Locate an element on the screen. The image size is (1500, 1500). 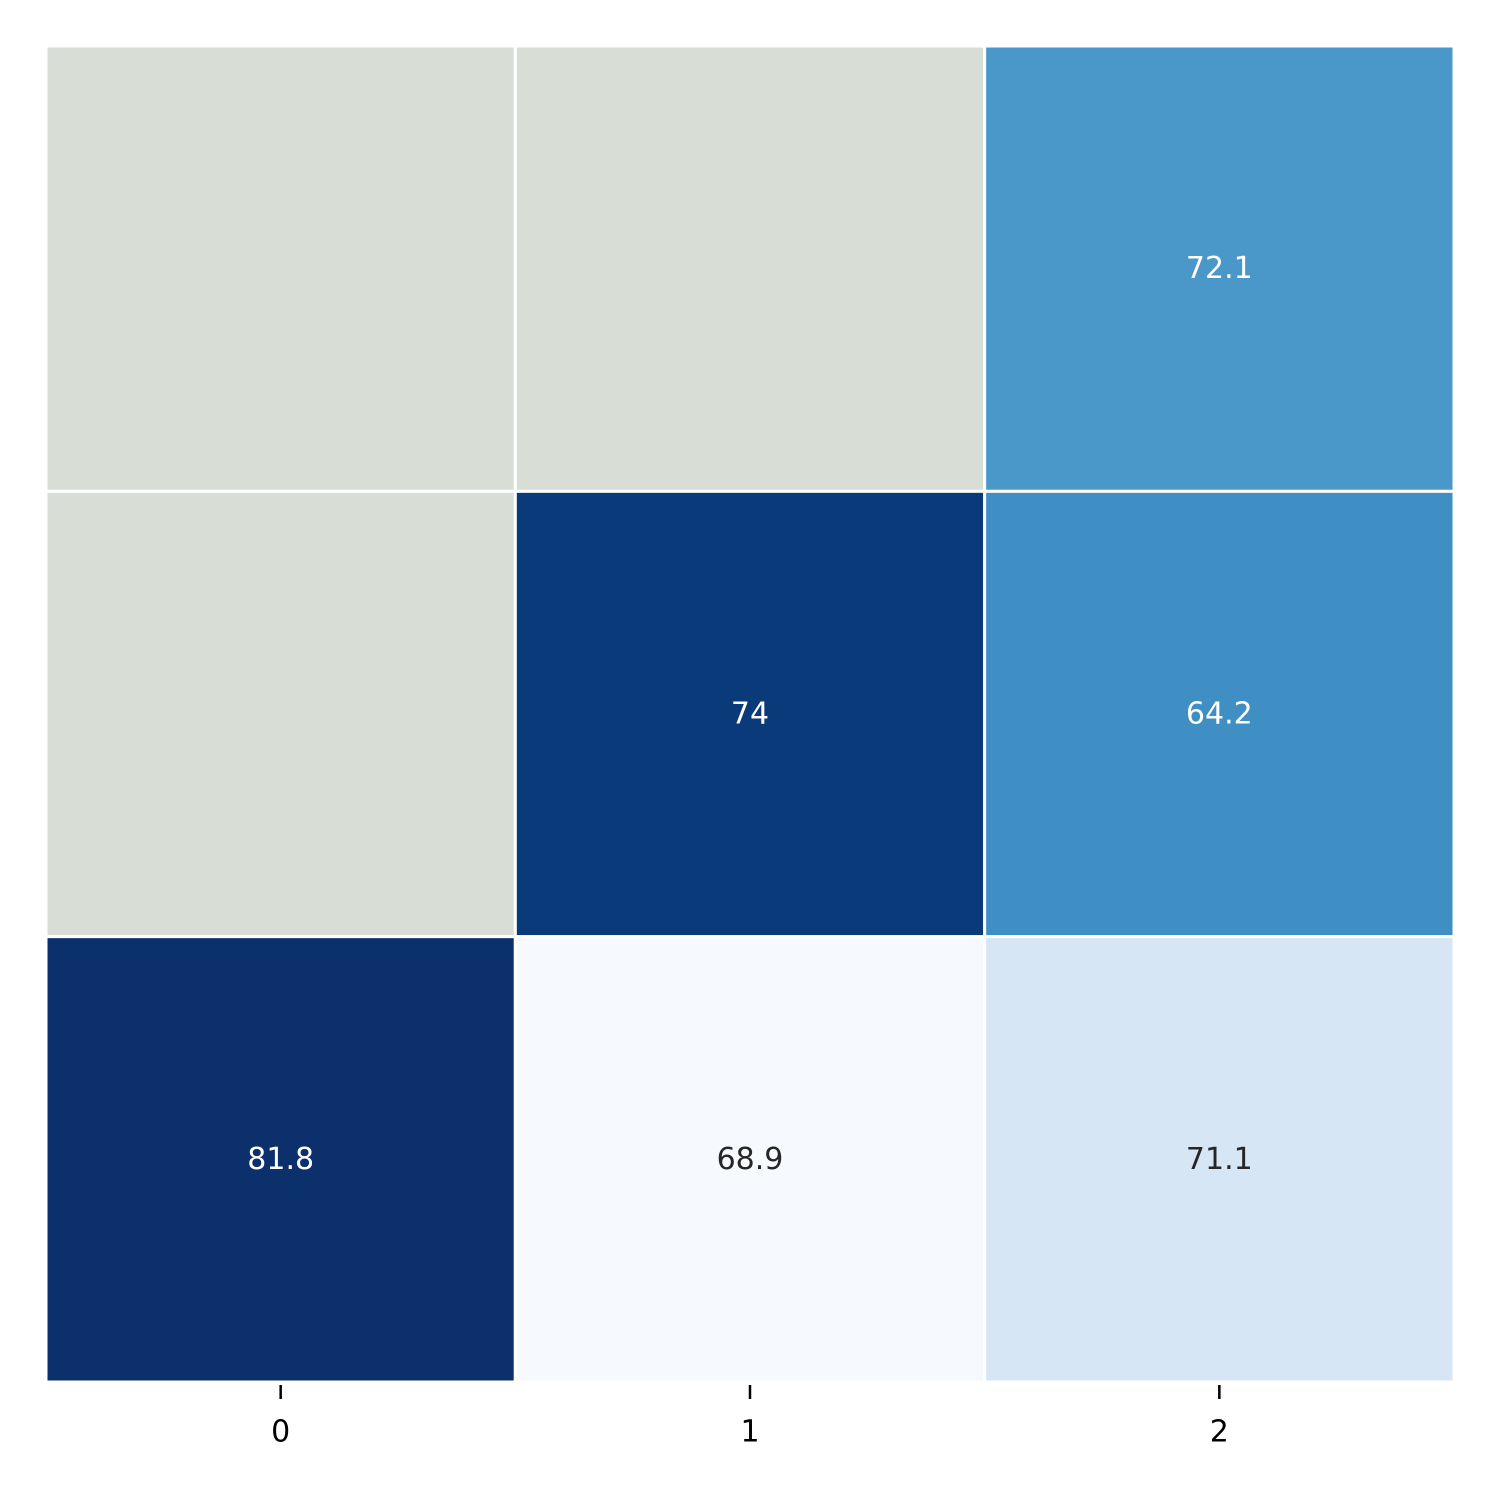
cell-value-label-r1-c2: 64.2 is located at coordinates (1219, 714).